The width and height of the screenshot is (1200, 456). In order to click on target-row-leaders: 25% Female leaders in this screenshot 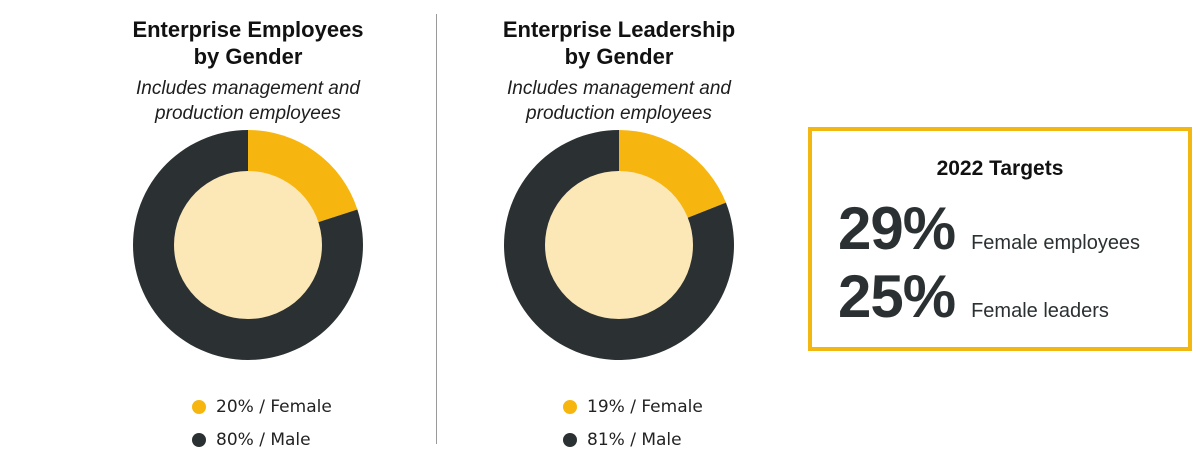, I will do `click(973, 297)`.